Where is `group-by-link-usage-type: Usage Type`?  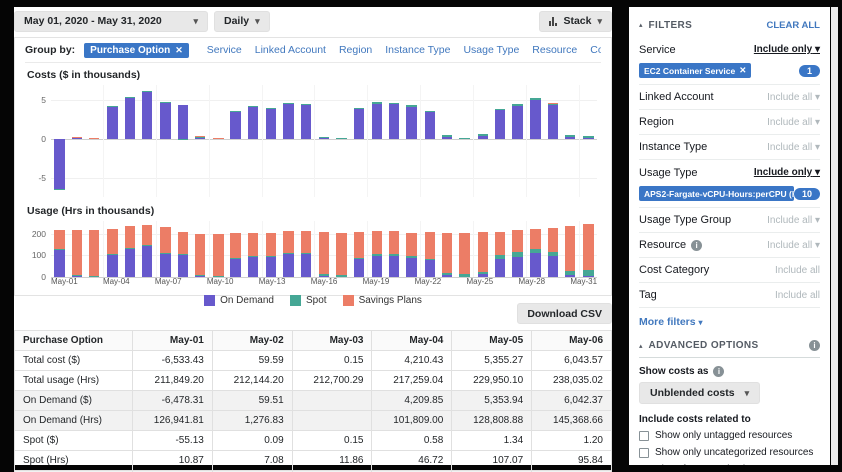 group-by-link-usage-type: Usage Type is located at coordinates (491, 50).